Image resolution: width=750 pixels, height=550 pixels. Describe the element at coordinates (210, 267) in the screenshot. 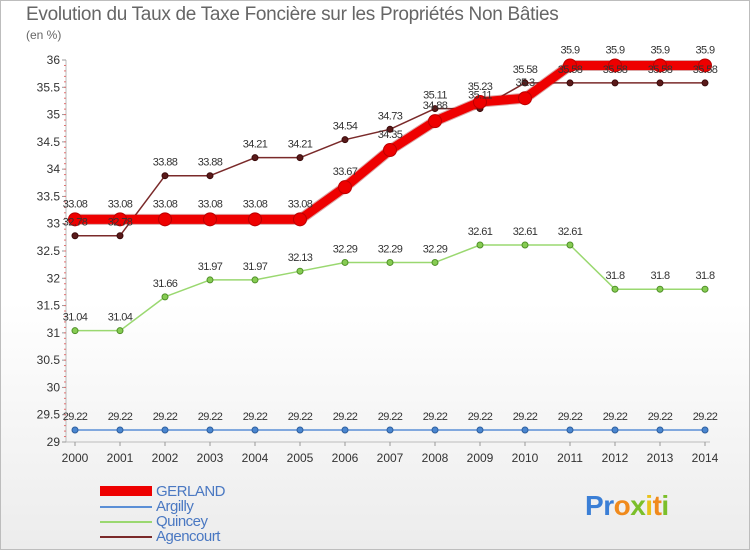

I see `data-label-quincey: 31.97` at that location.